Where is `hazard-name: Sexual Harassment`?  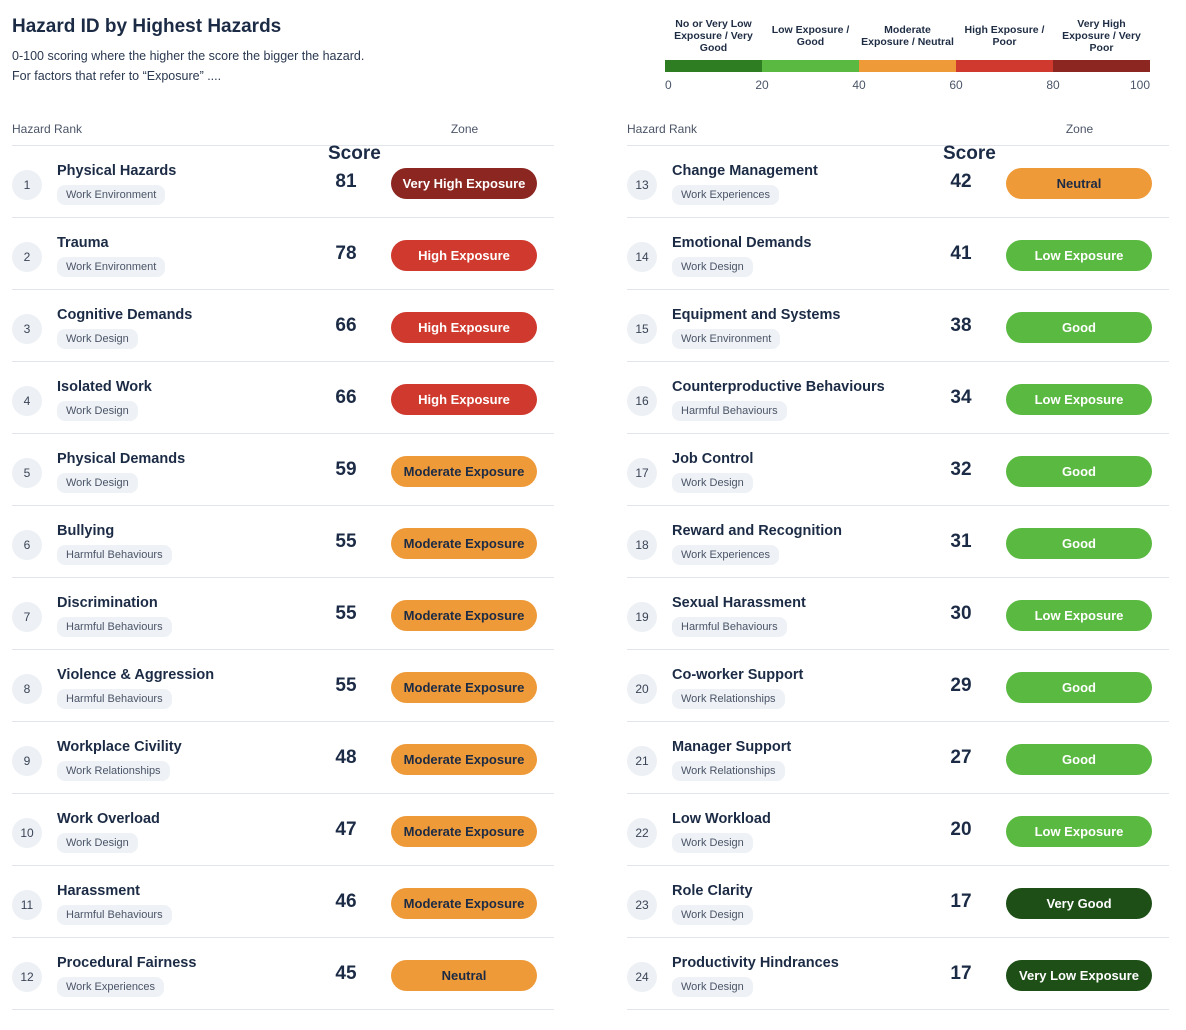
hazard-name: Sexual Harassment is located at coordinates (739, 603).